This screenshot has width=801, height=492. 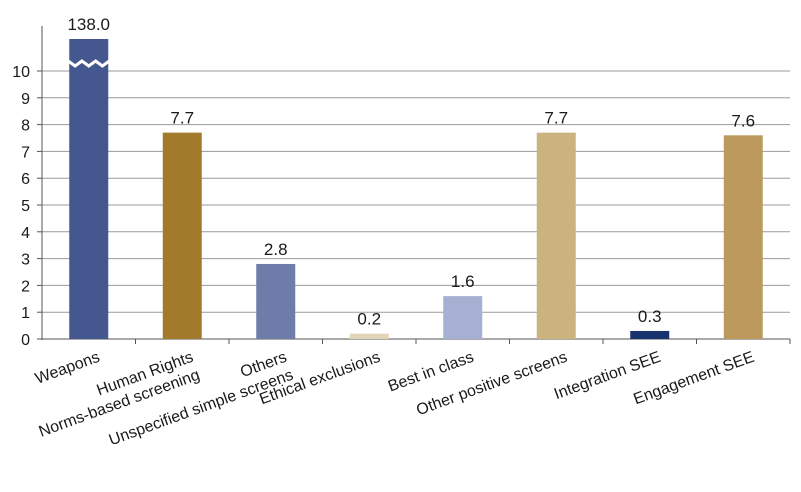 I want to click on y-tick-label: 7, so click(x=25, y=152).